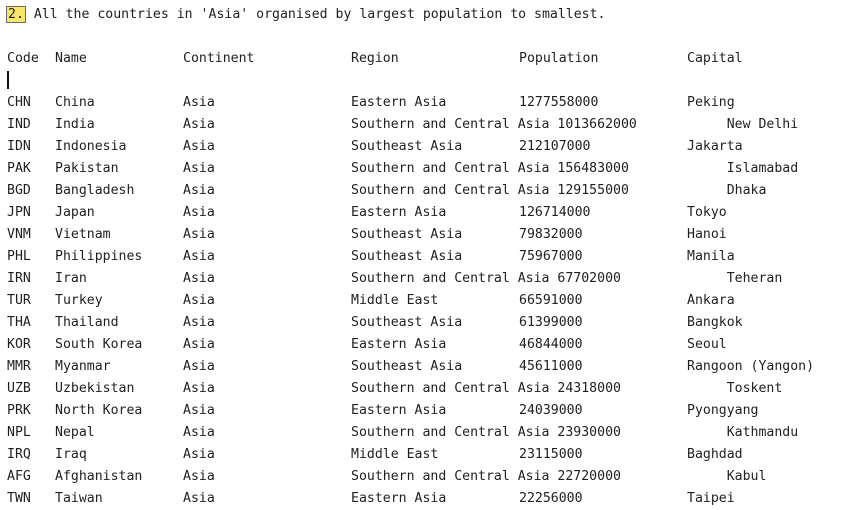 This screenshot has width=856, height=510. What do you see at coordinates (395, 454) in the screenshot?
I see `cell-region: Middle East` at bounding box center [395, 454].